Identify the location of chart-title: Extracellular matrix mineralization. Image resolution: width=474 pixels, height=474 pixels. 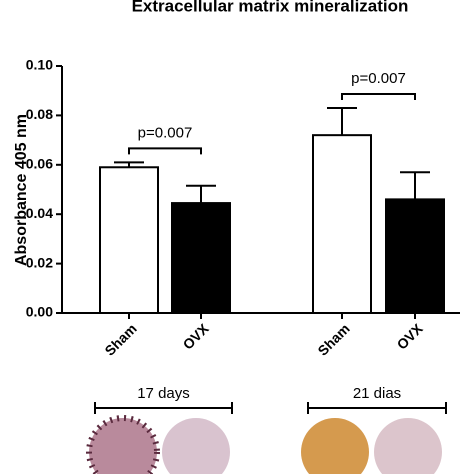
(270, 7).